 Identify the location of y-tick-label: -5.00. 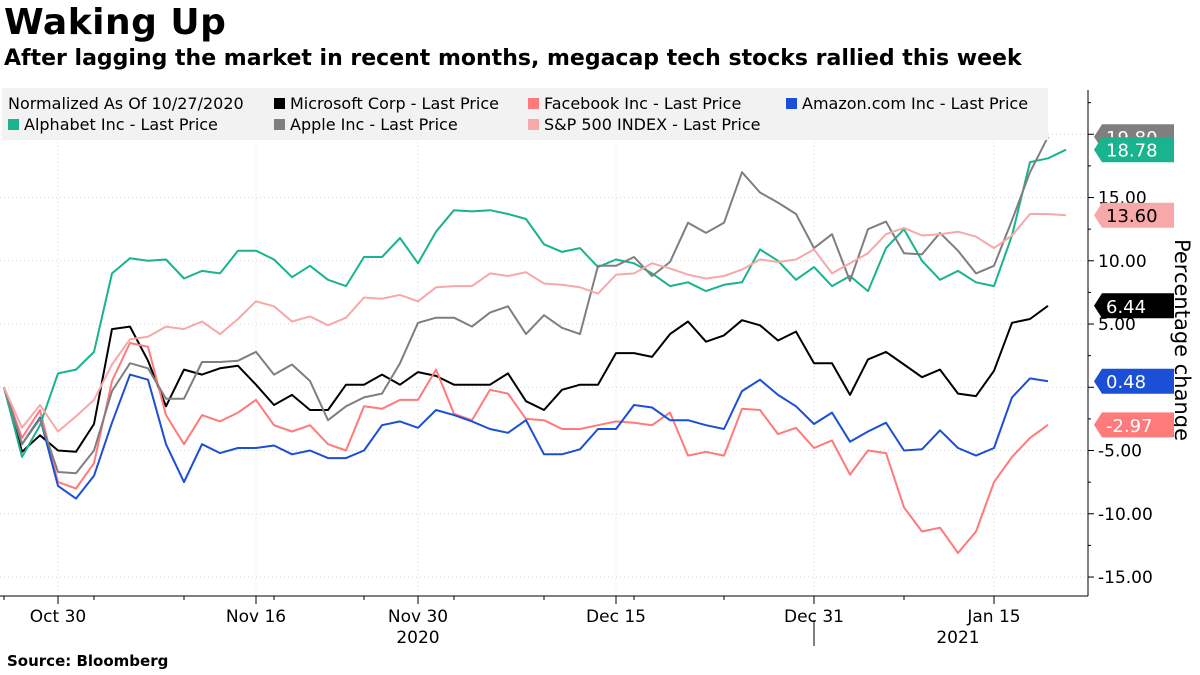
(1120, 452).